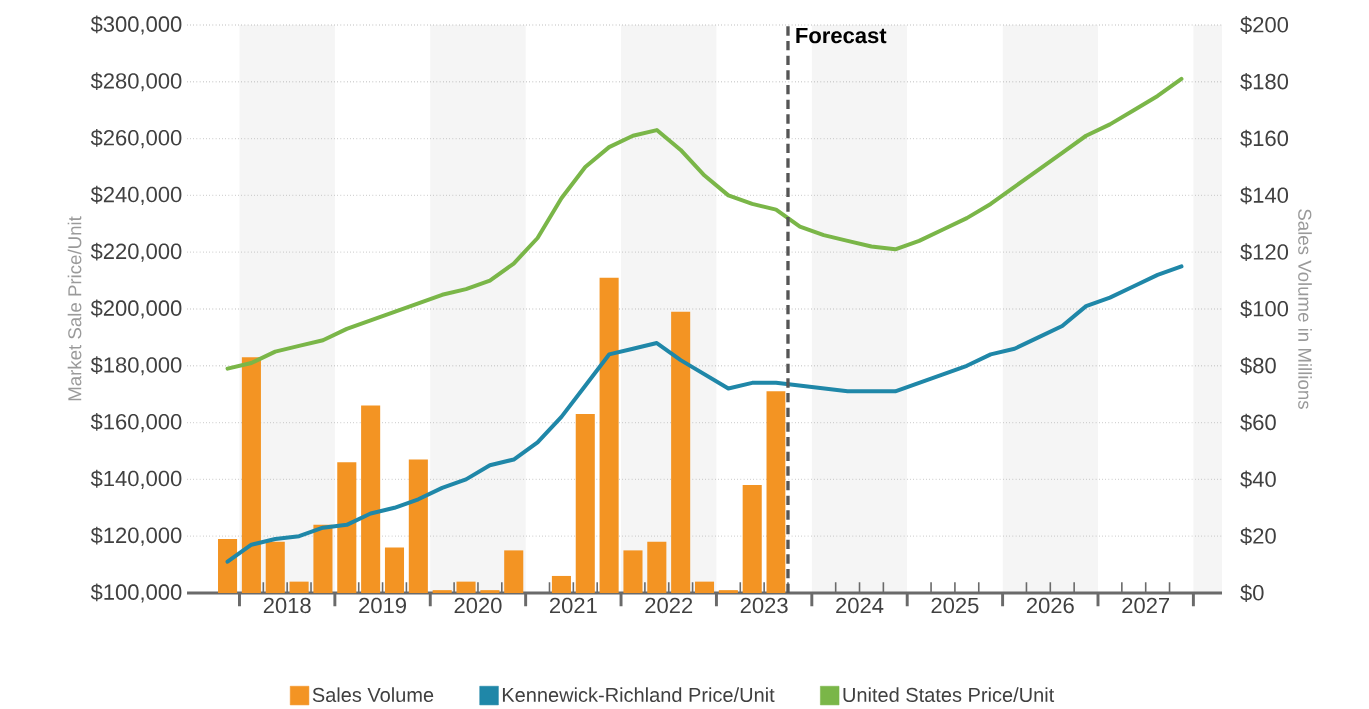 The width and height of the screenshot is (1369, 709). What do you see at coordinates (136, 423) in the screenshot?
I see `y-tick-label: $160,000` at bounding box center [136, 423].